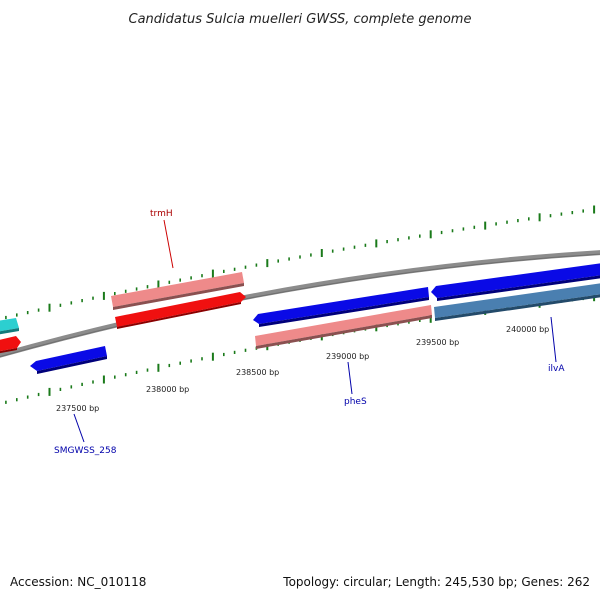  I want to click on gene-label-SMGWSS_258: SMGWSS_258, so click(85, 451).